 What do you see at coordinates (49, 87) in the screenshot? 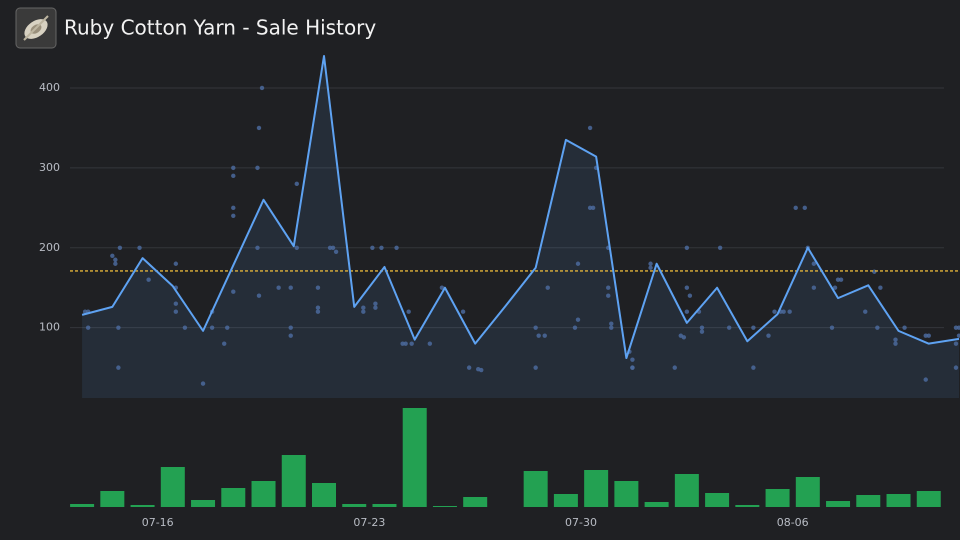
I see `y-tick-label: 400` at bounding box center [49, 87].